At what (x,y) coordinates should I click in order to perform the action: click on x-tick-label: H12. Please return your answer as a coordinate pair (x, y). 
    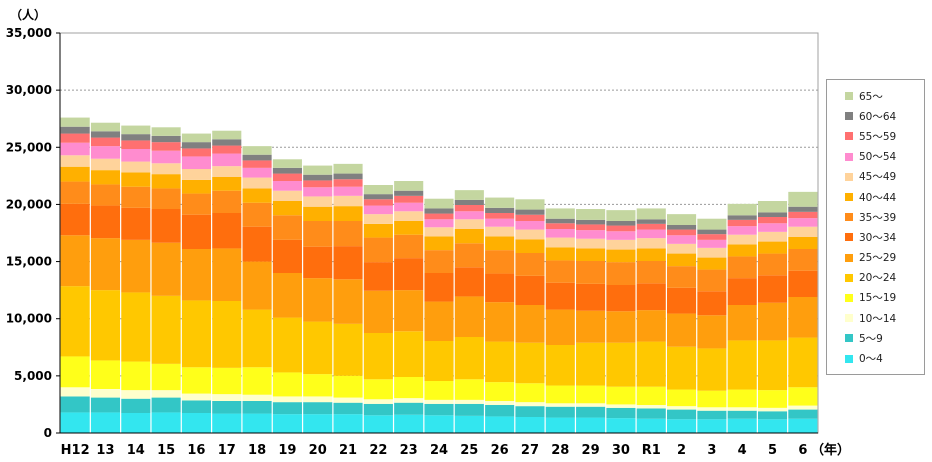
    Looking at the image, I should click on (75, 450).